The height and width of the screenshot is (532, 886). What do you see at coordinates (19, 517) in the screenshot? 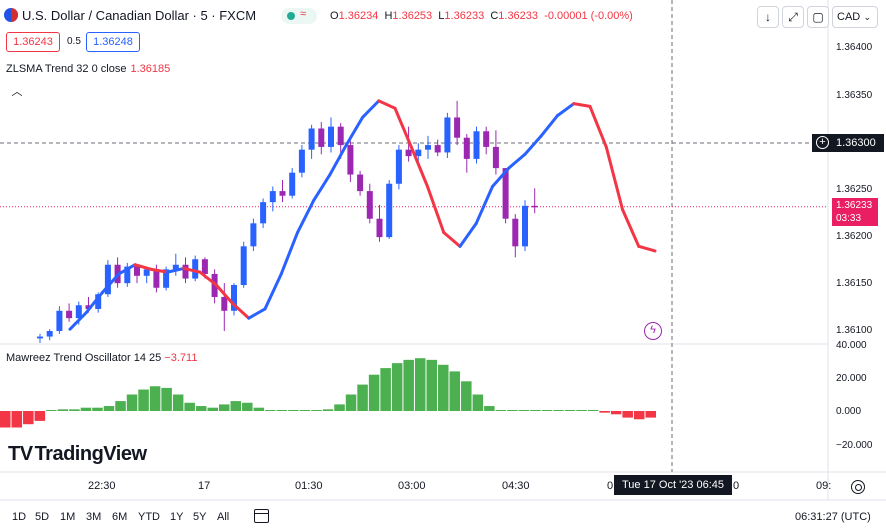
I see `range-1d: 1D` at bounding box center [19, 517].